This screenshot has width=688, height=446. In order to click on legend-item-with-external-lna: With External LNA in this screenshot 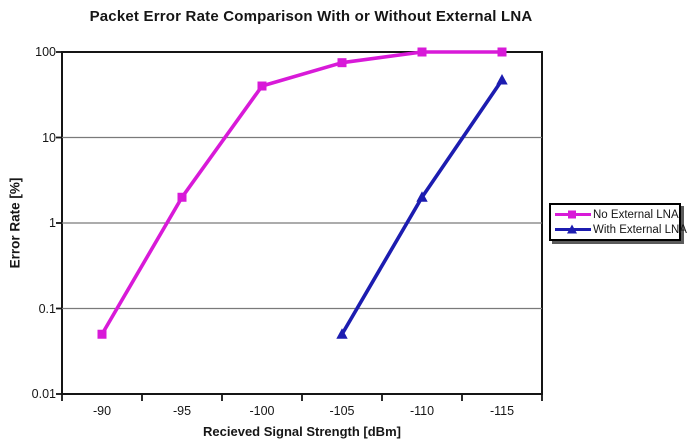, I will do `click(620, 229)`.